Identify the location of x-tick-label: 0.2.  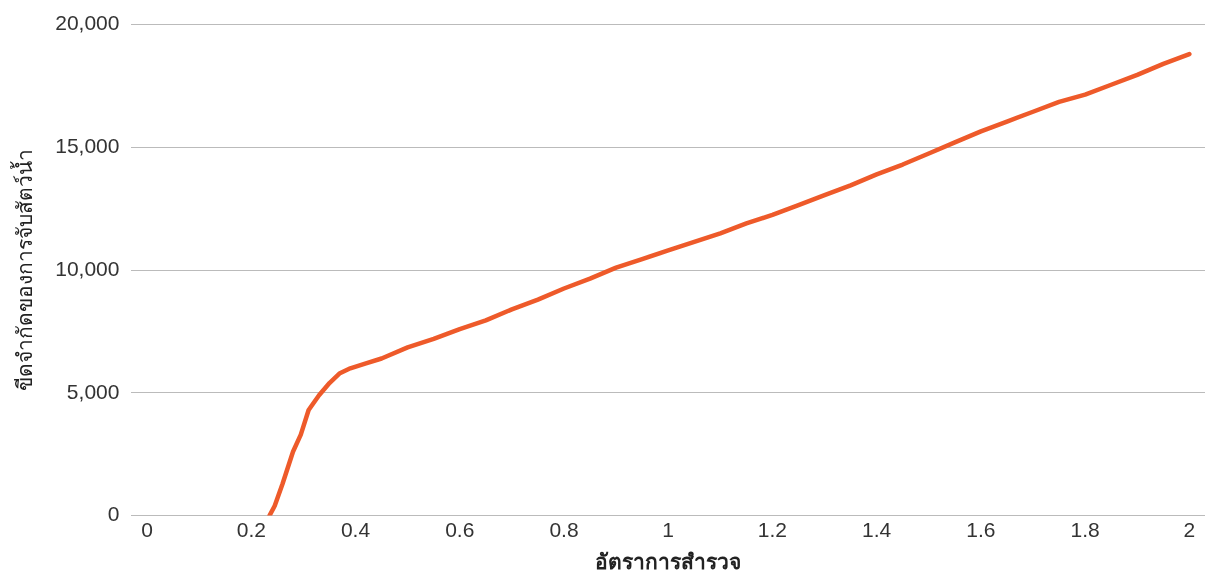
(251, 529).